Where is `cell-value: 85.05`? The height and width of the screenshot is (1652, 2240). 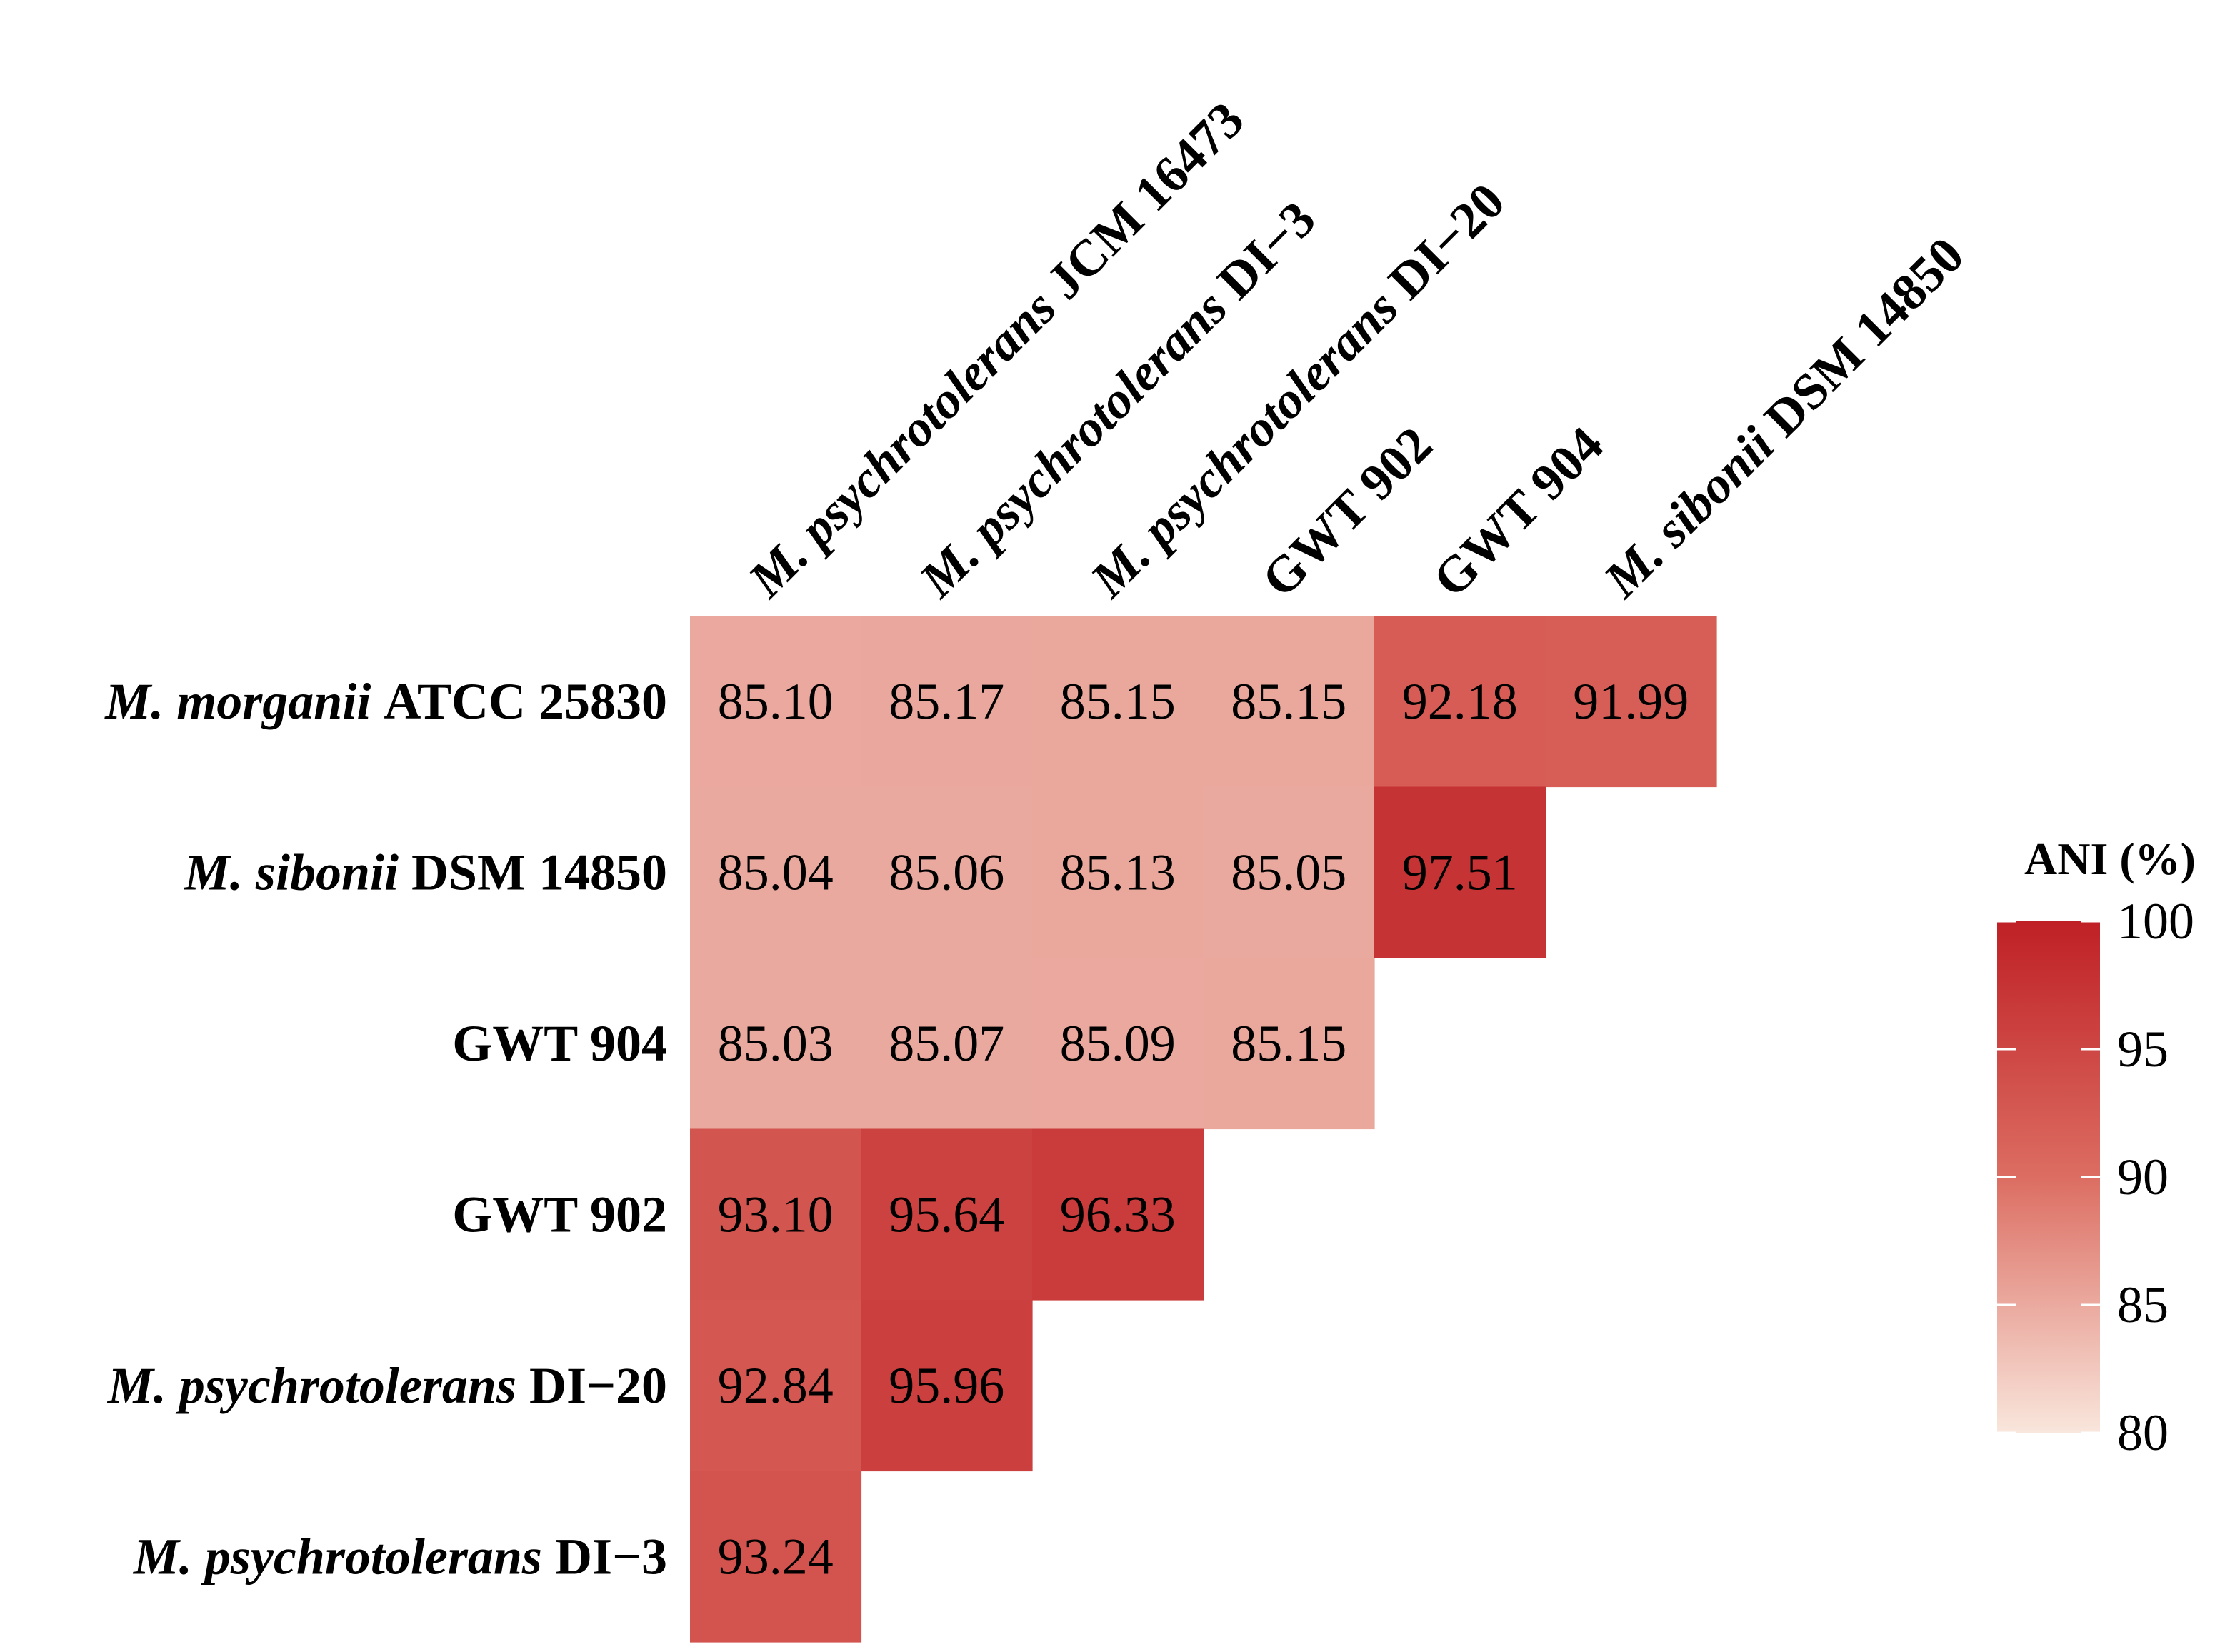
cell-value: 85.05 is located at coordinates (1288, 872).